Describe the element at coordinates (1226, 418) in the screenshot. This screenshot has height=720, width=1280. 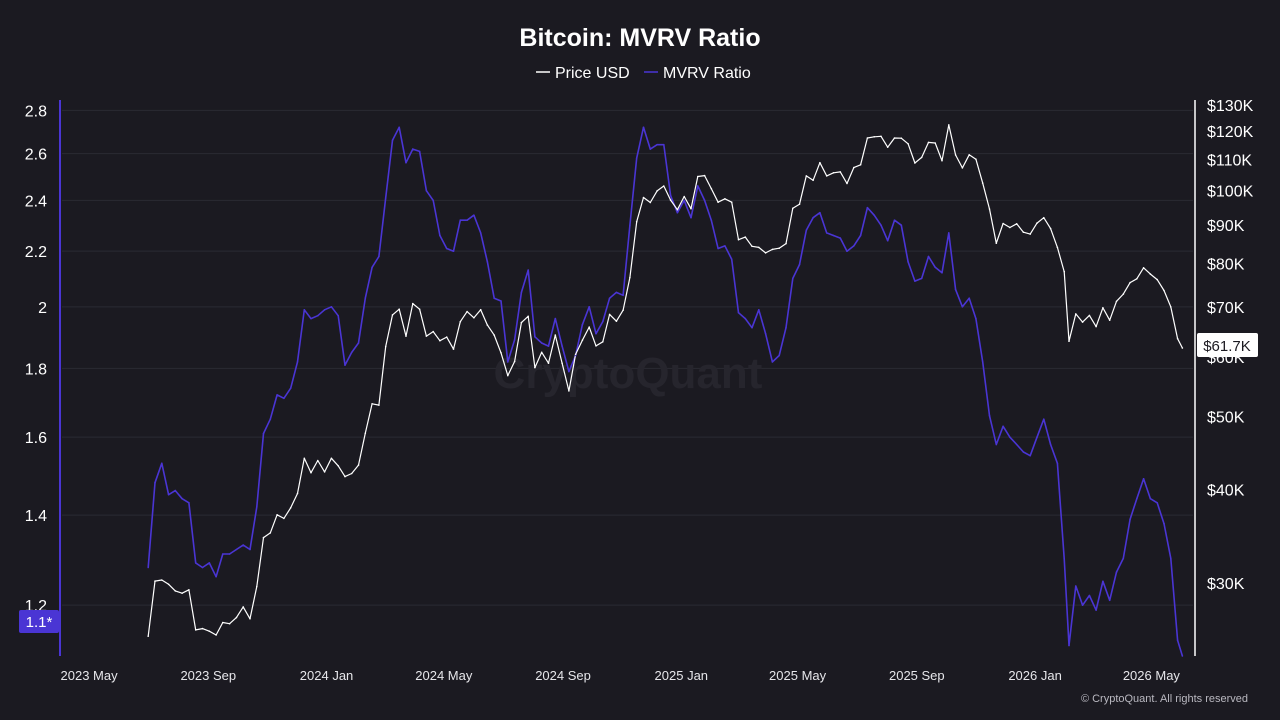
I see `right-tick-label: $50K` at that location.